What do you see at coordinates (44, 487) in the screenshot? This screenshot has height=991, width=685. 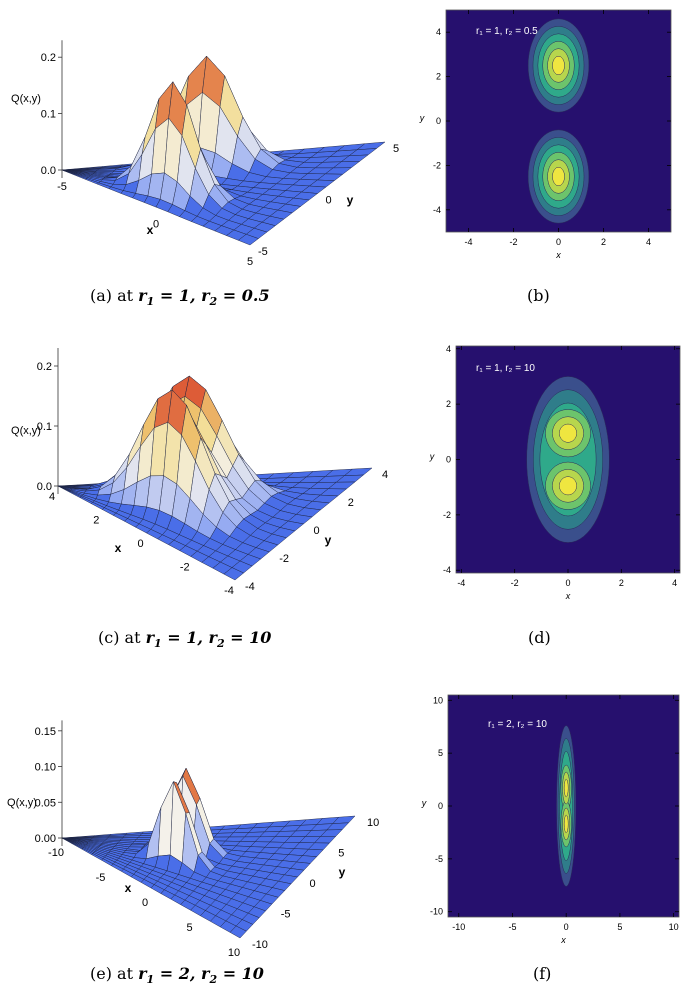 I see `z-tick-label: 0.0` at bounding box center [44, 487].